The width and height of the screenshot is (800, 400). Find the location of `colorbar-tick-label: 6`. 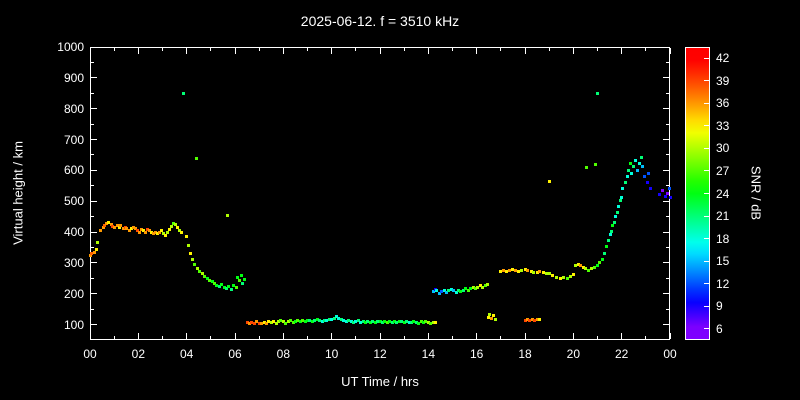

colorbar-tick-label: 6 is located at coordinates (719, 328).